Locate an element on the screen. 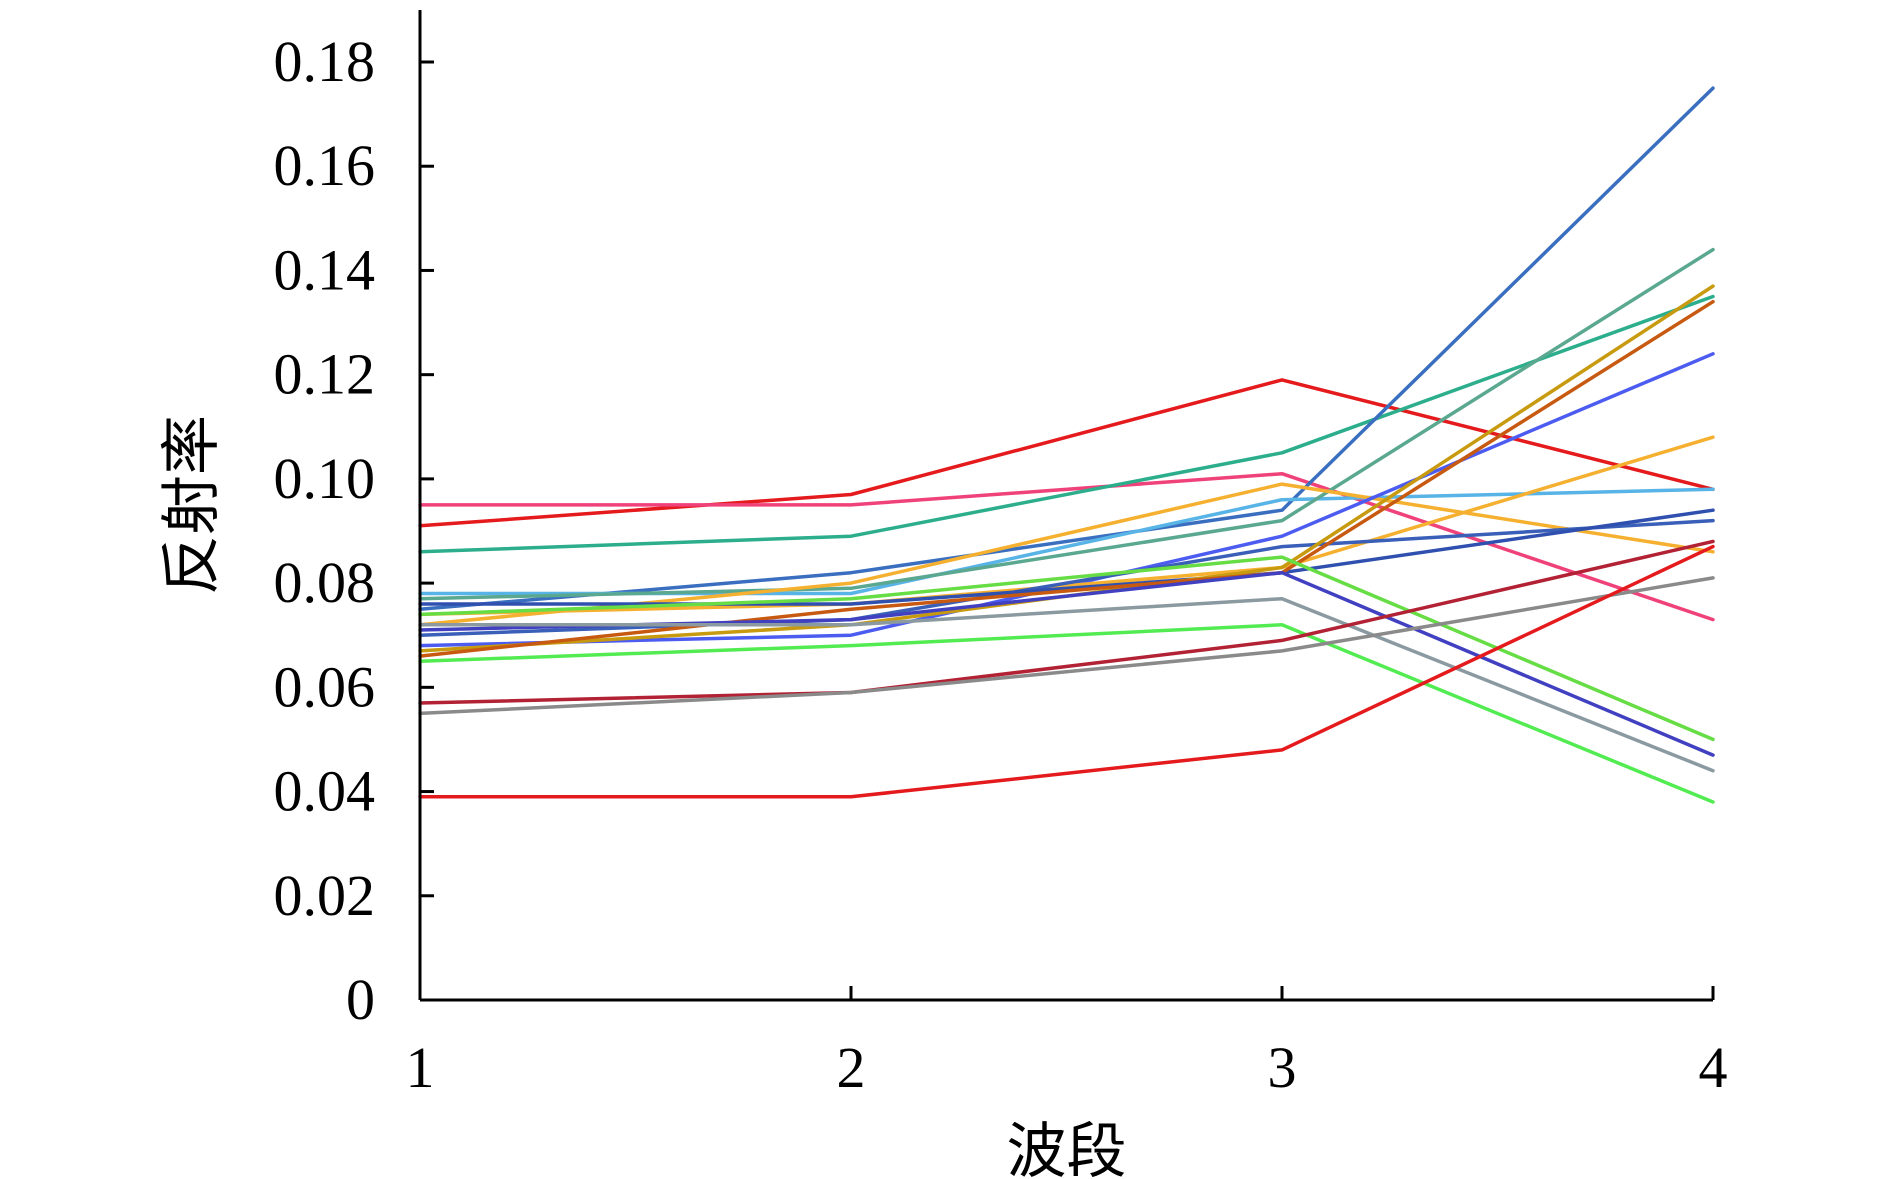 The image size is (1890, 1179). y-tick-label: 0.06 is located at coordinates (325, 686).